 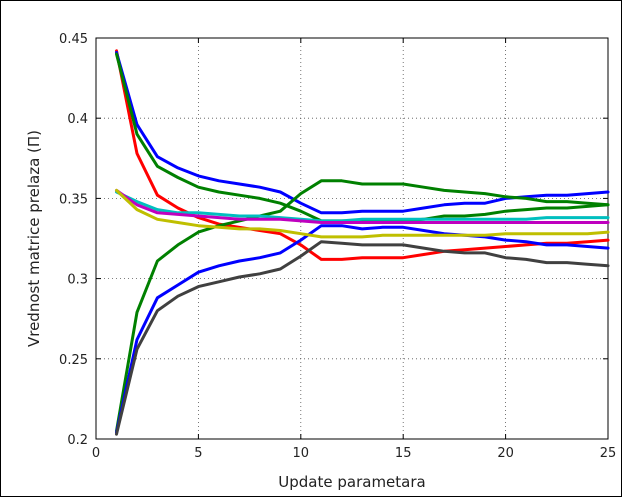 What do you see at coordinates (351, 482) in the screenshot?
I see `x-axis-label: Update parametara` at bounding box center [351, 482].